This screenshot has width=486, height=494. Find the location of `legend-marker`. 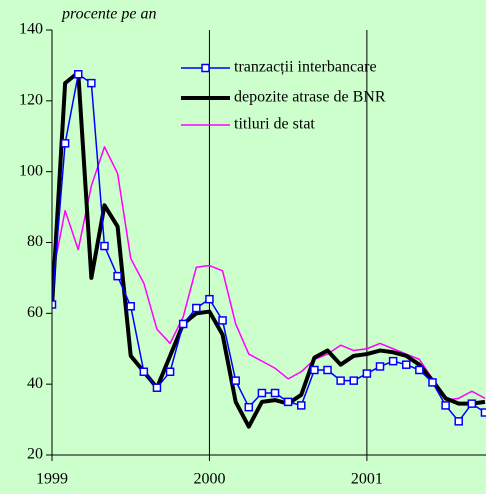

legend-marker is located at coordinates (205, 68).